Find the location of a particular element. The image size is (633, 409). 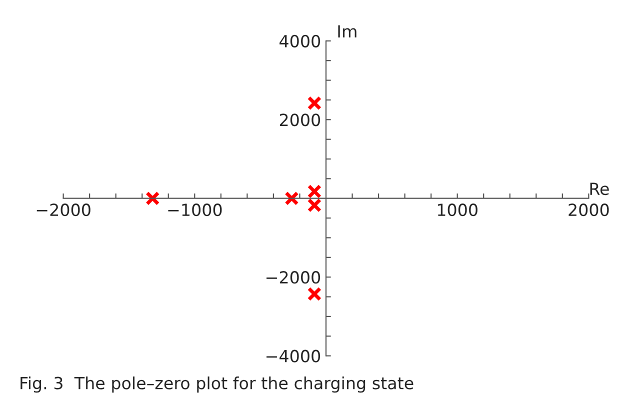

y-tick-label: 2000 is located at coordinates (300, 120).